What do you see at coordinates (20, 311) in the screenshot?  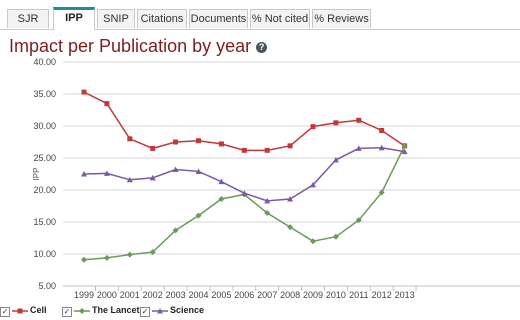 I see `legend-swatch-cell` at bounding box center [20, 311].